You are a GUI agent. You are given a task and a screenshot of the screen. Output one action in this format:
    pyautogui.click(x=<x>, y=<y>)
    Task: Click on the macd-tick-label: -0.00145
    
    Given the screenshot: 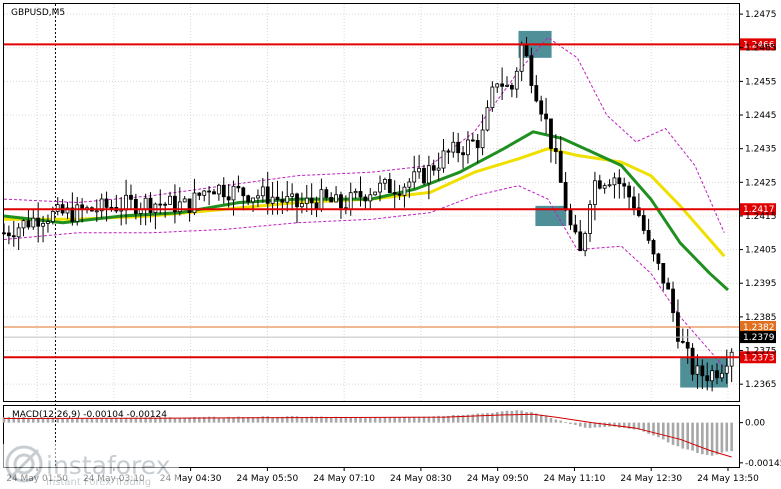 What is the action you would take?
    pyautogui.click(x=763, y=464)
    